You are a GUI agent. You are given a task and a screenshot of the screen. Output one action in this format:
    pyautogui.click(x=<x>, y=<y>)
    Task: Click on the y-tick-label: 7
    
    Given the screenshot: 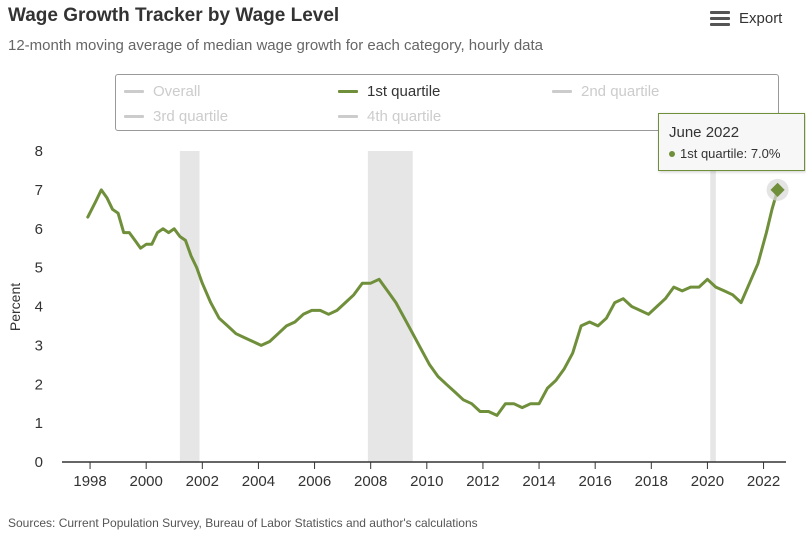 What is the action you would take?
    pyautogui.click(x=39, y=190)
    